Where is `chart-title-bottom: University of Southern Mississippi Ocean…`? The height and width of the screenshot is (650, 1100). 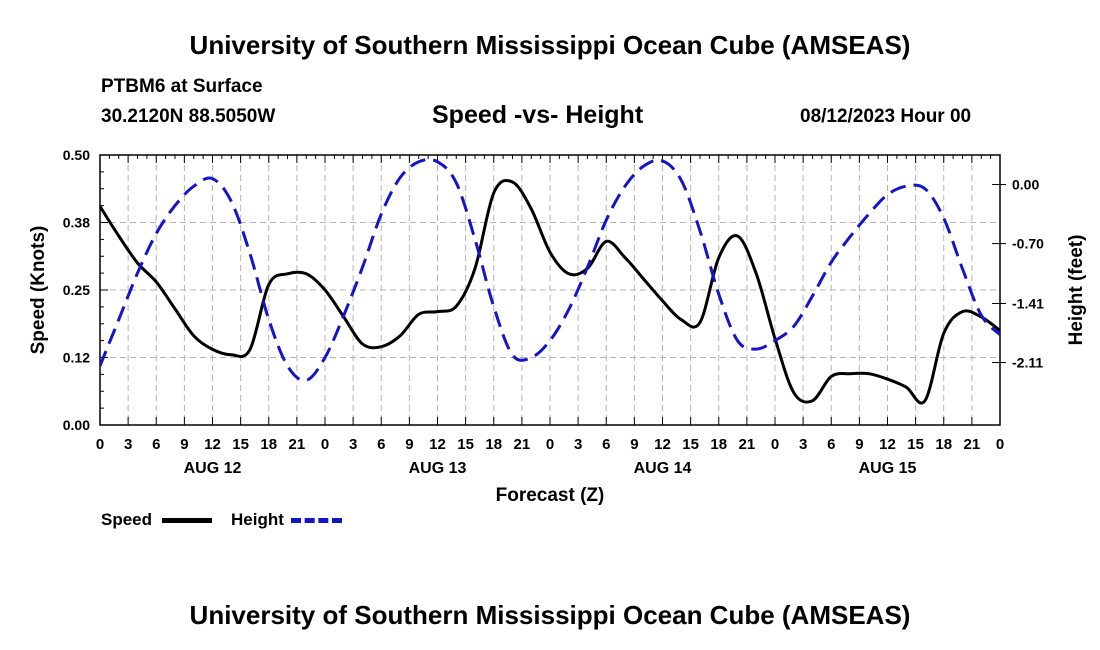 chart-title-bottom: University of Southern Mississippi Ocean… is located at coordinates (550, 615).